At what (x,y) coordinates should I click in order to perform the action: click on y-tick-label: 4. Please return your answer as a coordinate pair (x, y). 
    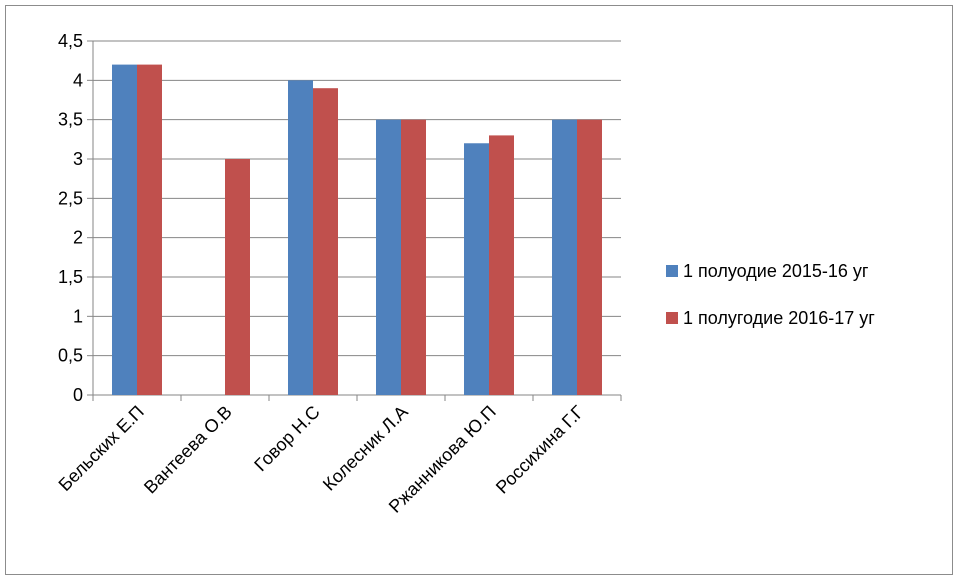
    Looking at the image, I should click on (78, 80).